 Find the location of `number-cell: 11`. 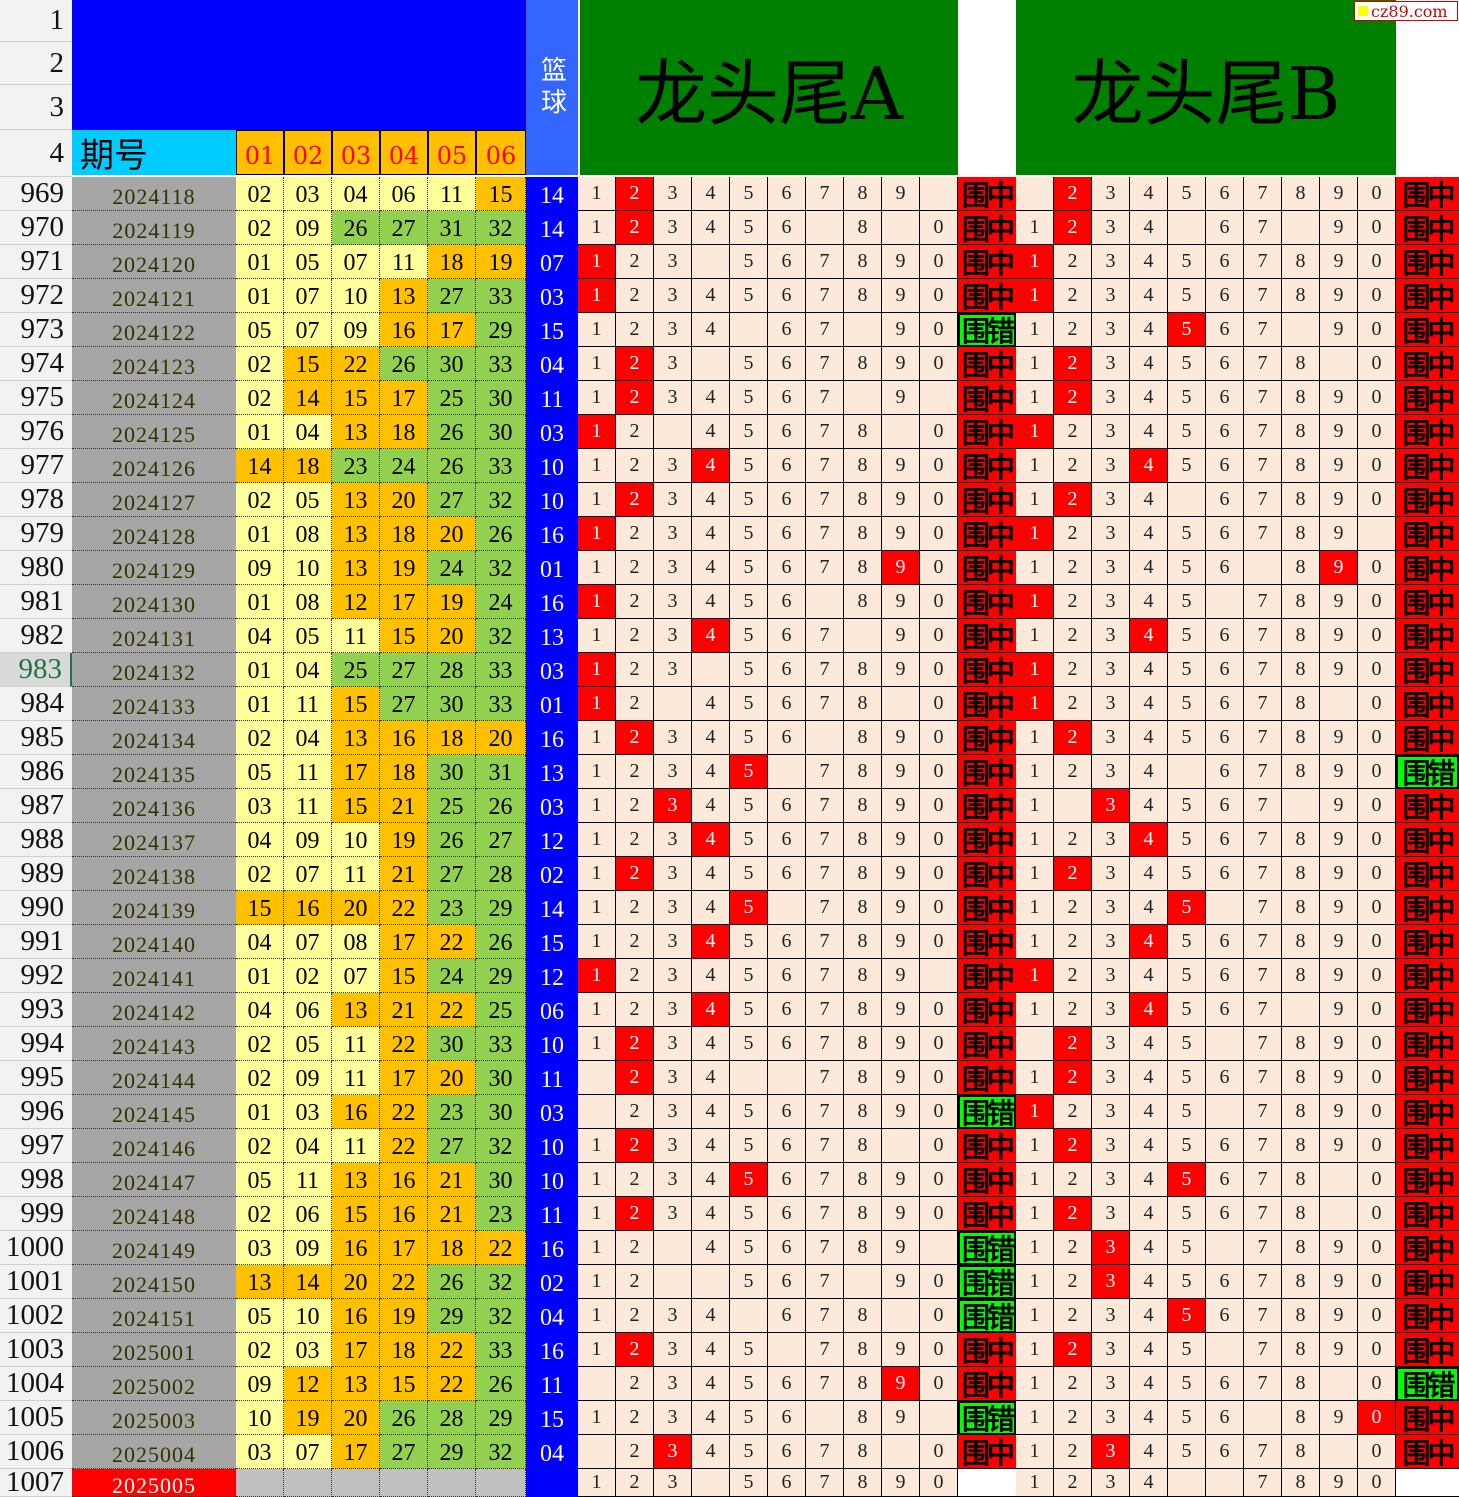

number-cell: 11 is located at coordinates (356, 636).